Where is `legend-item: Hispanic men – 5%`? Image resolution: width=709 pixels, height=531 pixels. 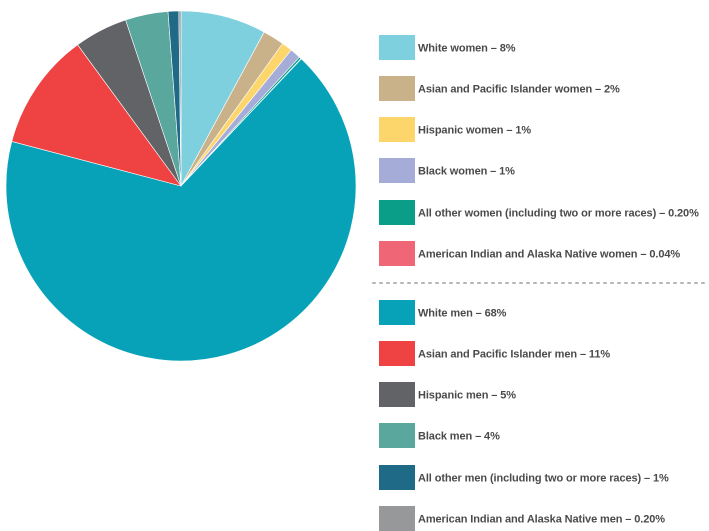 legend-item: Hispanic men – 5% is located at coordinates (447, 394).